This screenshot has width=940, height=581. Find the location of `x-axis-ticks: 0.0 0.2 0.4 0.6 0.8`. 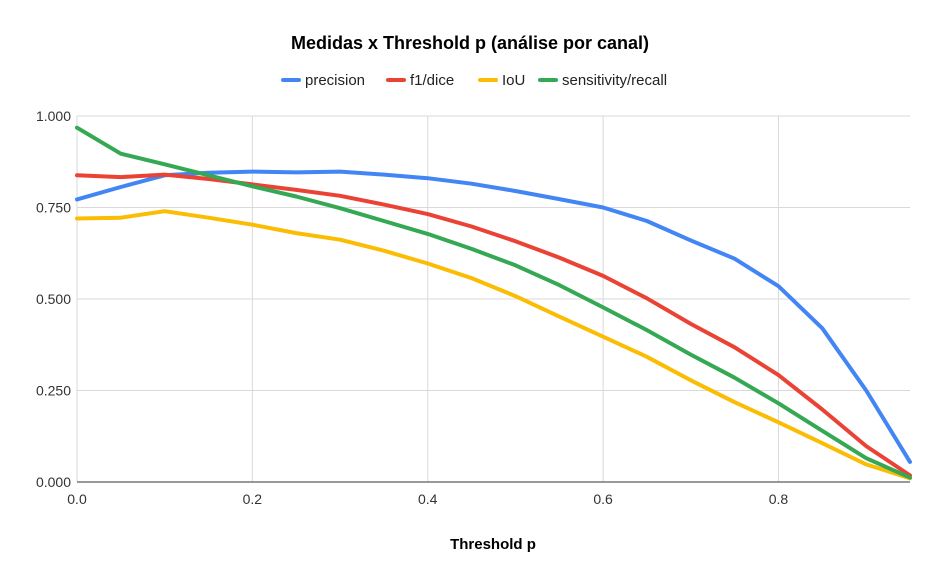

x-axis-ticks: 0.0 0.2 0.4 0.6 0.8 is located at coordinates (427, 499).